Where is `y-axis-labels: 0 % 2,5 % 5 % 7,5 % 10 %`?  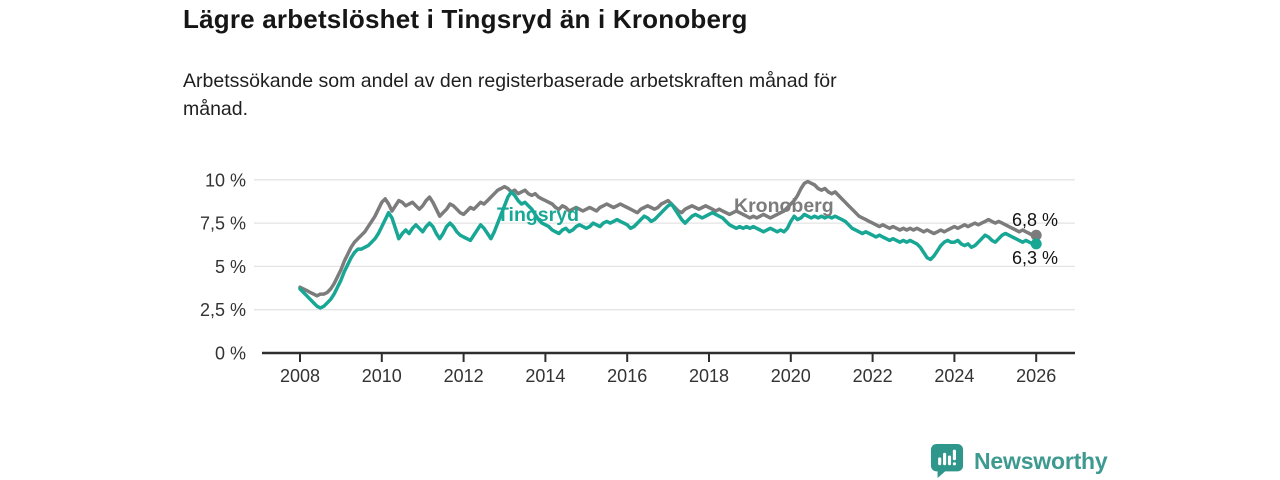 y-axis-labels: 0 % 2,5 % 5 % 7,5 % 10 % is located at coordinates (223, 266).